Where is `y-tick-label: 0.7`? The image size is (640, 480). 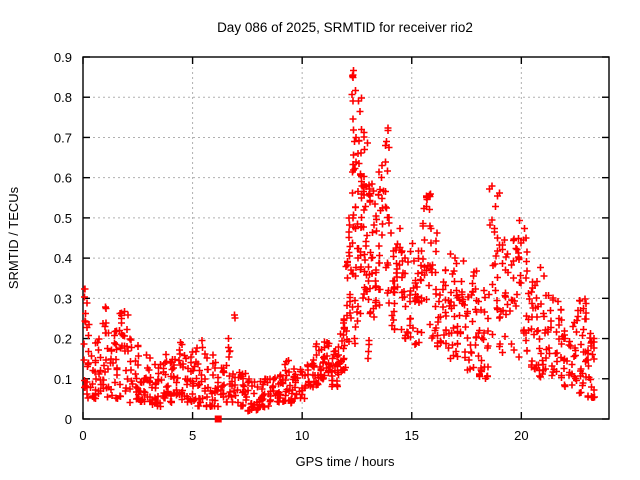 y-tick-label: 0.7 is located at coordinates (63, 137).